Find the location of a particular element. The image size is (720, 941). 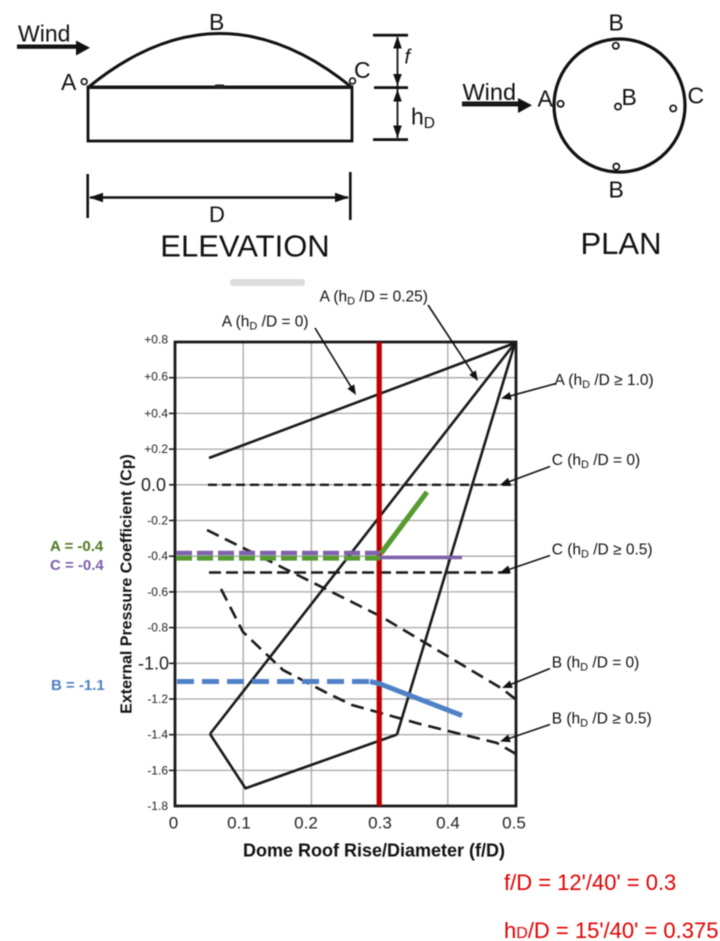

svg-text: -1.2 is located at coordinates (157, 699).